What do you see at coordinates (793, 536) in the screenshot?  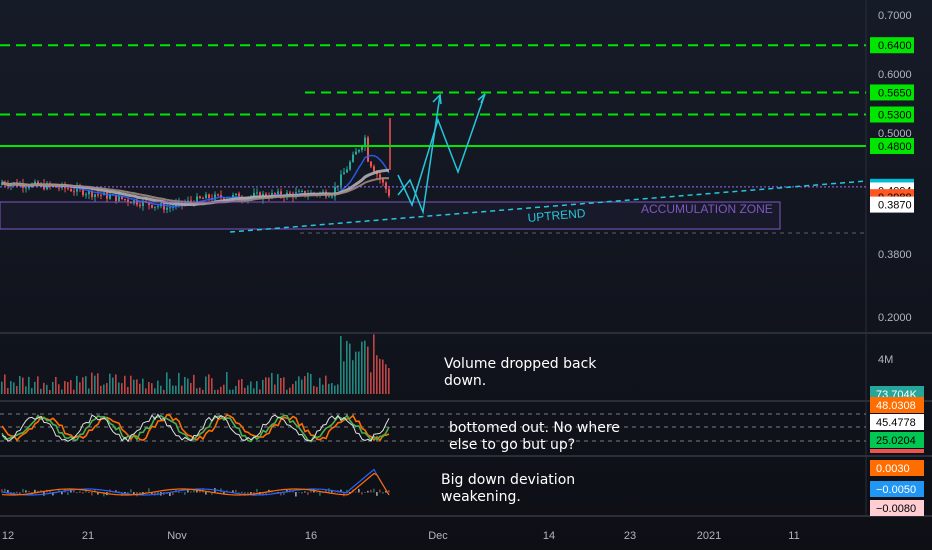 I see `time-tick-label: 11` at bounding box center [793, 536].